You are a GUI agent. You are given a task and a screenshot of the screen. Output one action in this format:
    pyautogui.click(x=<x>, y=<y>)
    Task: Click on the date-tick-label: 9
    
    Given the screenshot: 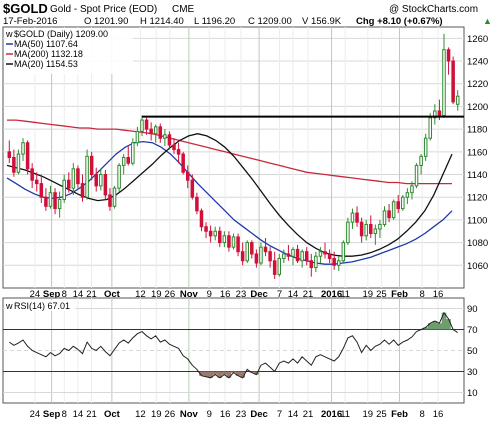 What is the action you would take?
    pyautogui.click(x=209, y=294)
    